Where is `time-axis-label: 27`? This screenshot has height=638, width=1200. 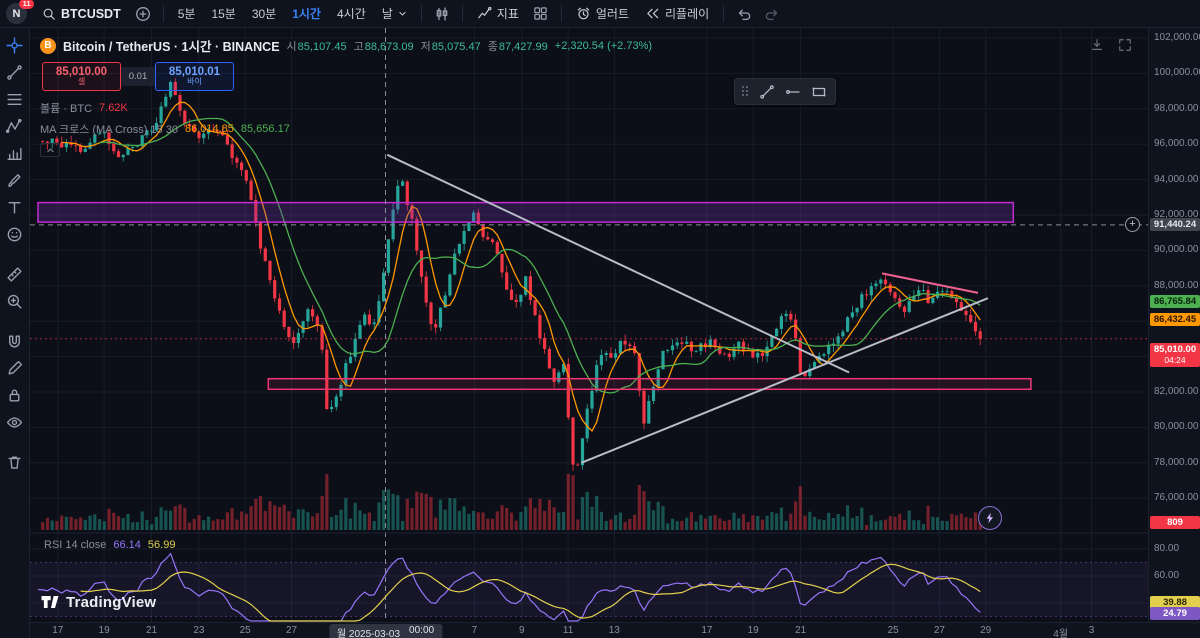 time-axis-label: 27 is located at coordinates (939, 630).